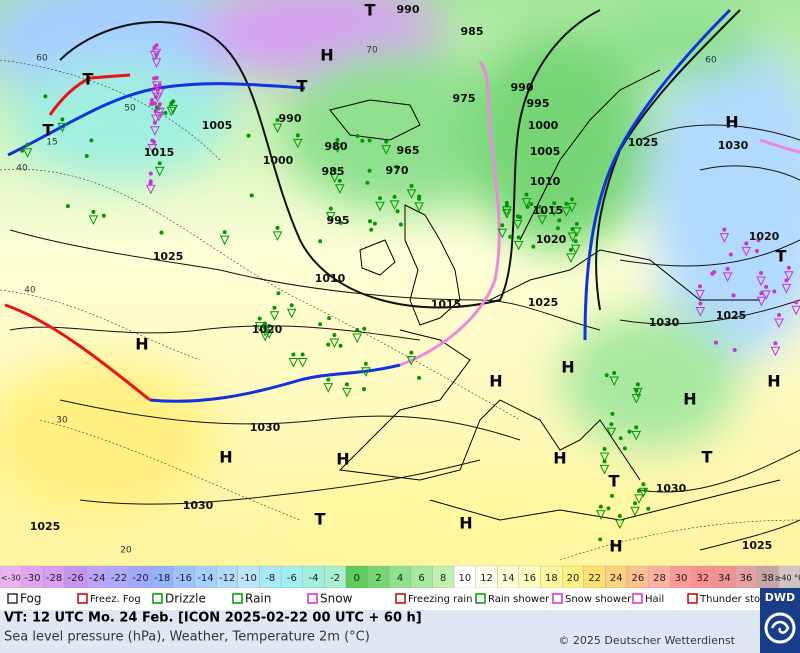  What do you see at coordinates (440, 599) in the screenshot?
I see `legend-label: Freezing rain` at bounding box center [440, 599].